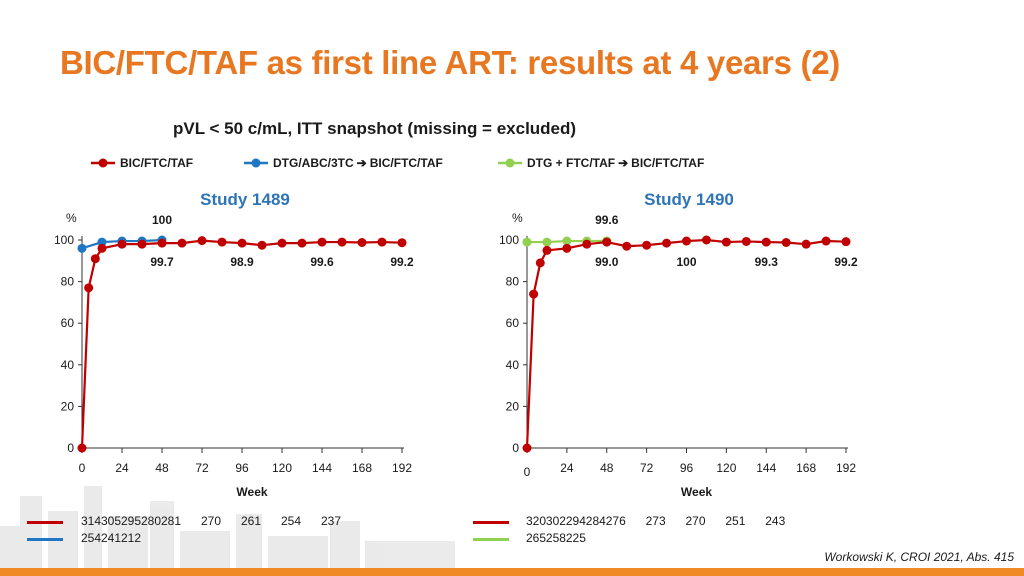 This screenshot has width=1024, height=576. Describe the element at coordinates (91, 521) in the screenshot. I see `n-at-risk-value: 314` at that location.